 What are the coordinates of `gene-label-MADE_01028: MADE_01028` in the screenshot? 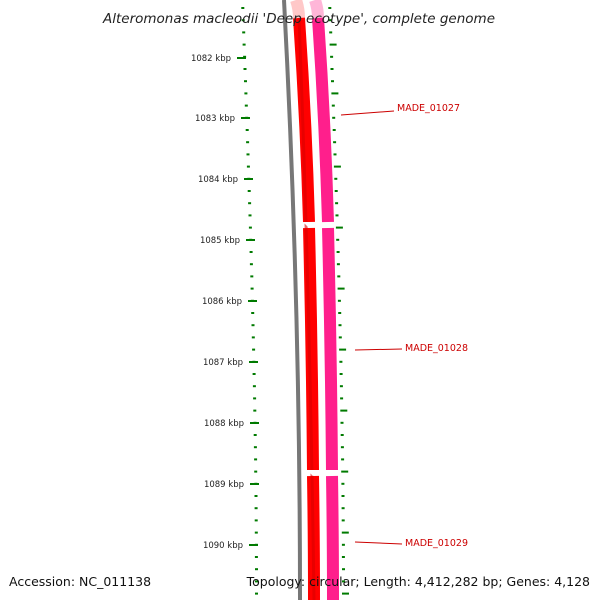 It's located at (411, 348).